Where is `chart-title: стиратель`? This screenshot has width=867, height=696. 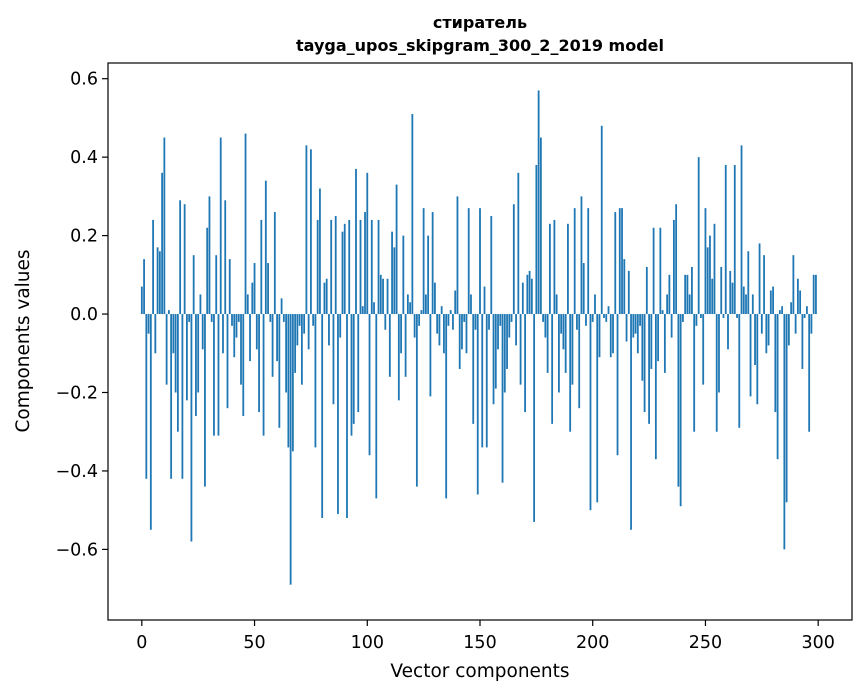 chart-title: стиратель is located at coordinates (480, 22).